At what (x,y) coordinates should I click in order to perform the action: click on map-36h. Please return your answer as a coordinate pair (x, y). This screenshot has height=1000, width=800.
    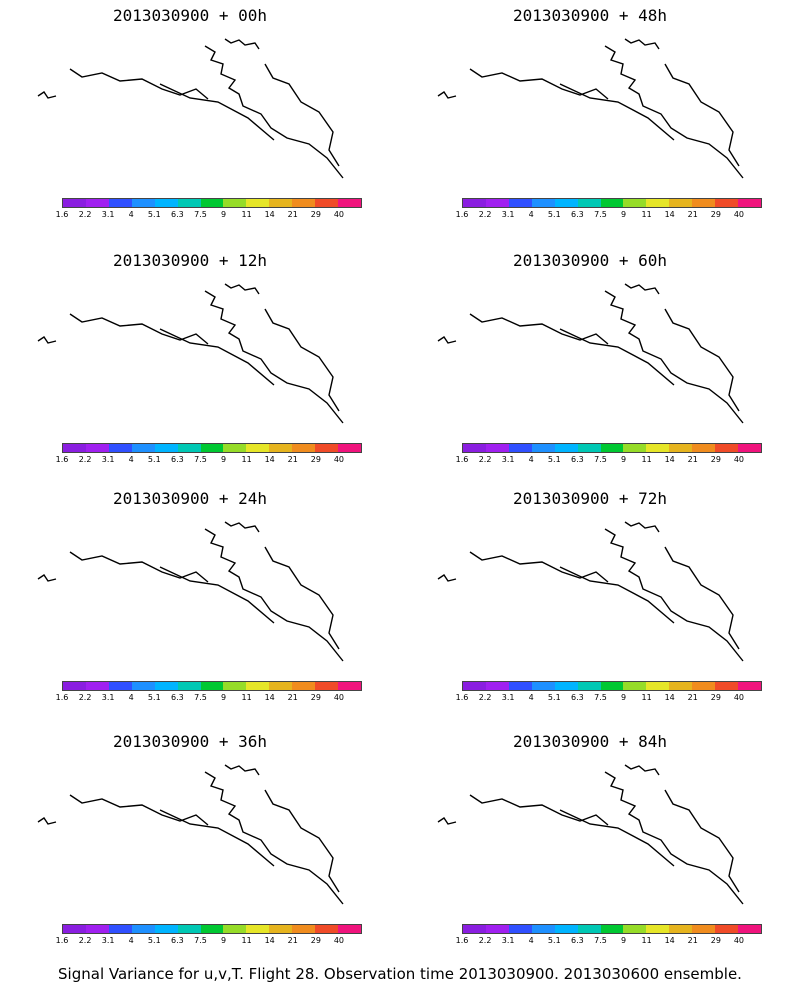
    Looking at the image, I should click on (190, 834).